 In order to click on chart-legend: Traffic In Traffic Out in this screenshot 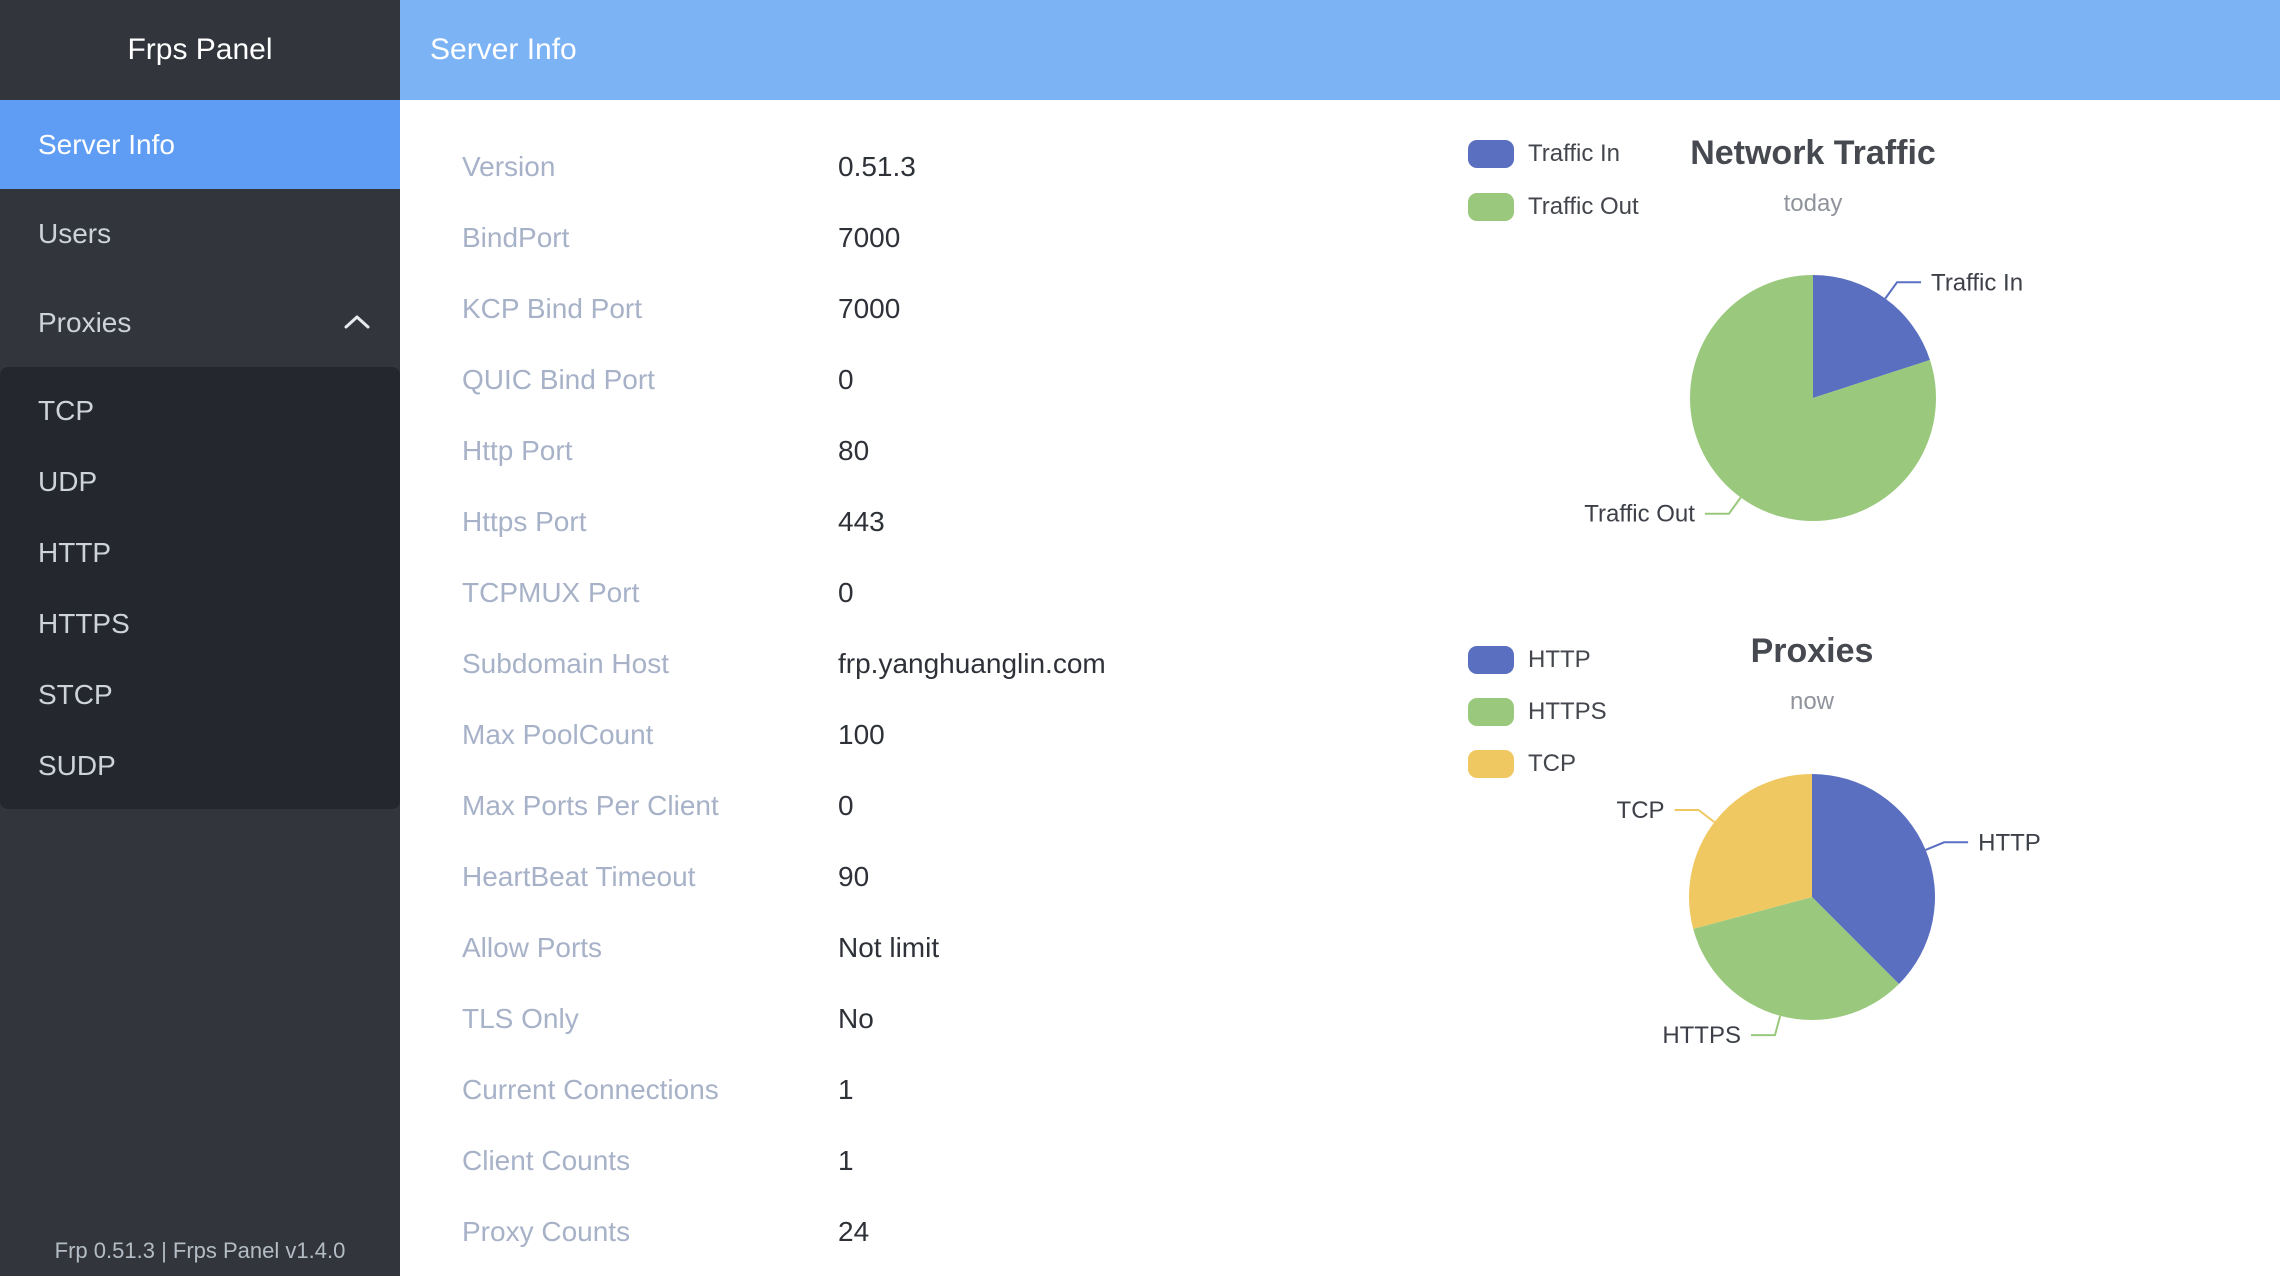, I will do `click(1553, 193)`.